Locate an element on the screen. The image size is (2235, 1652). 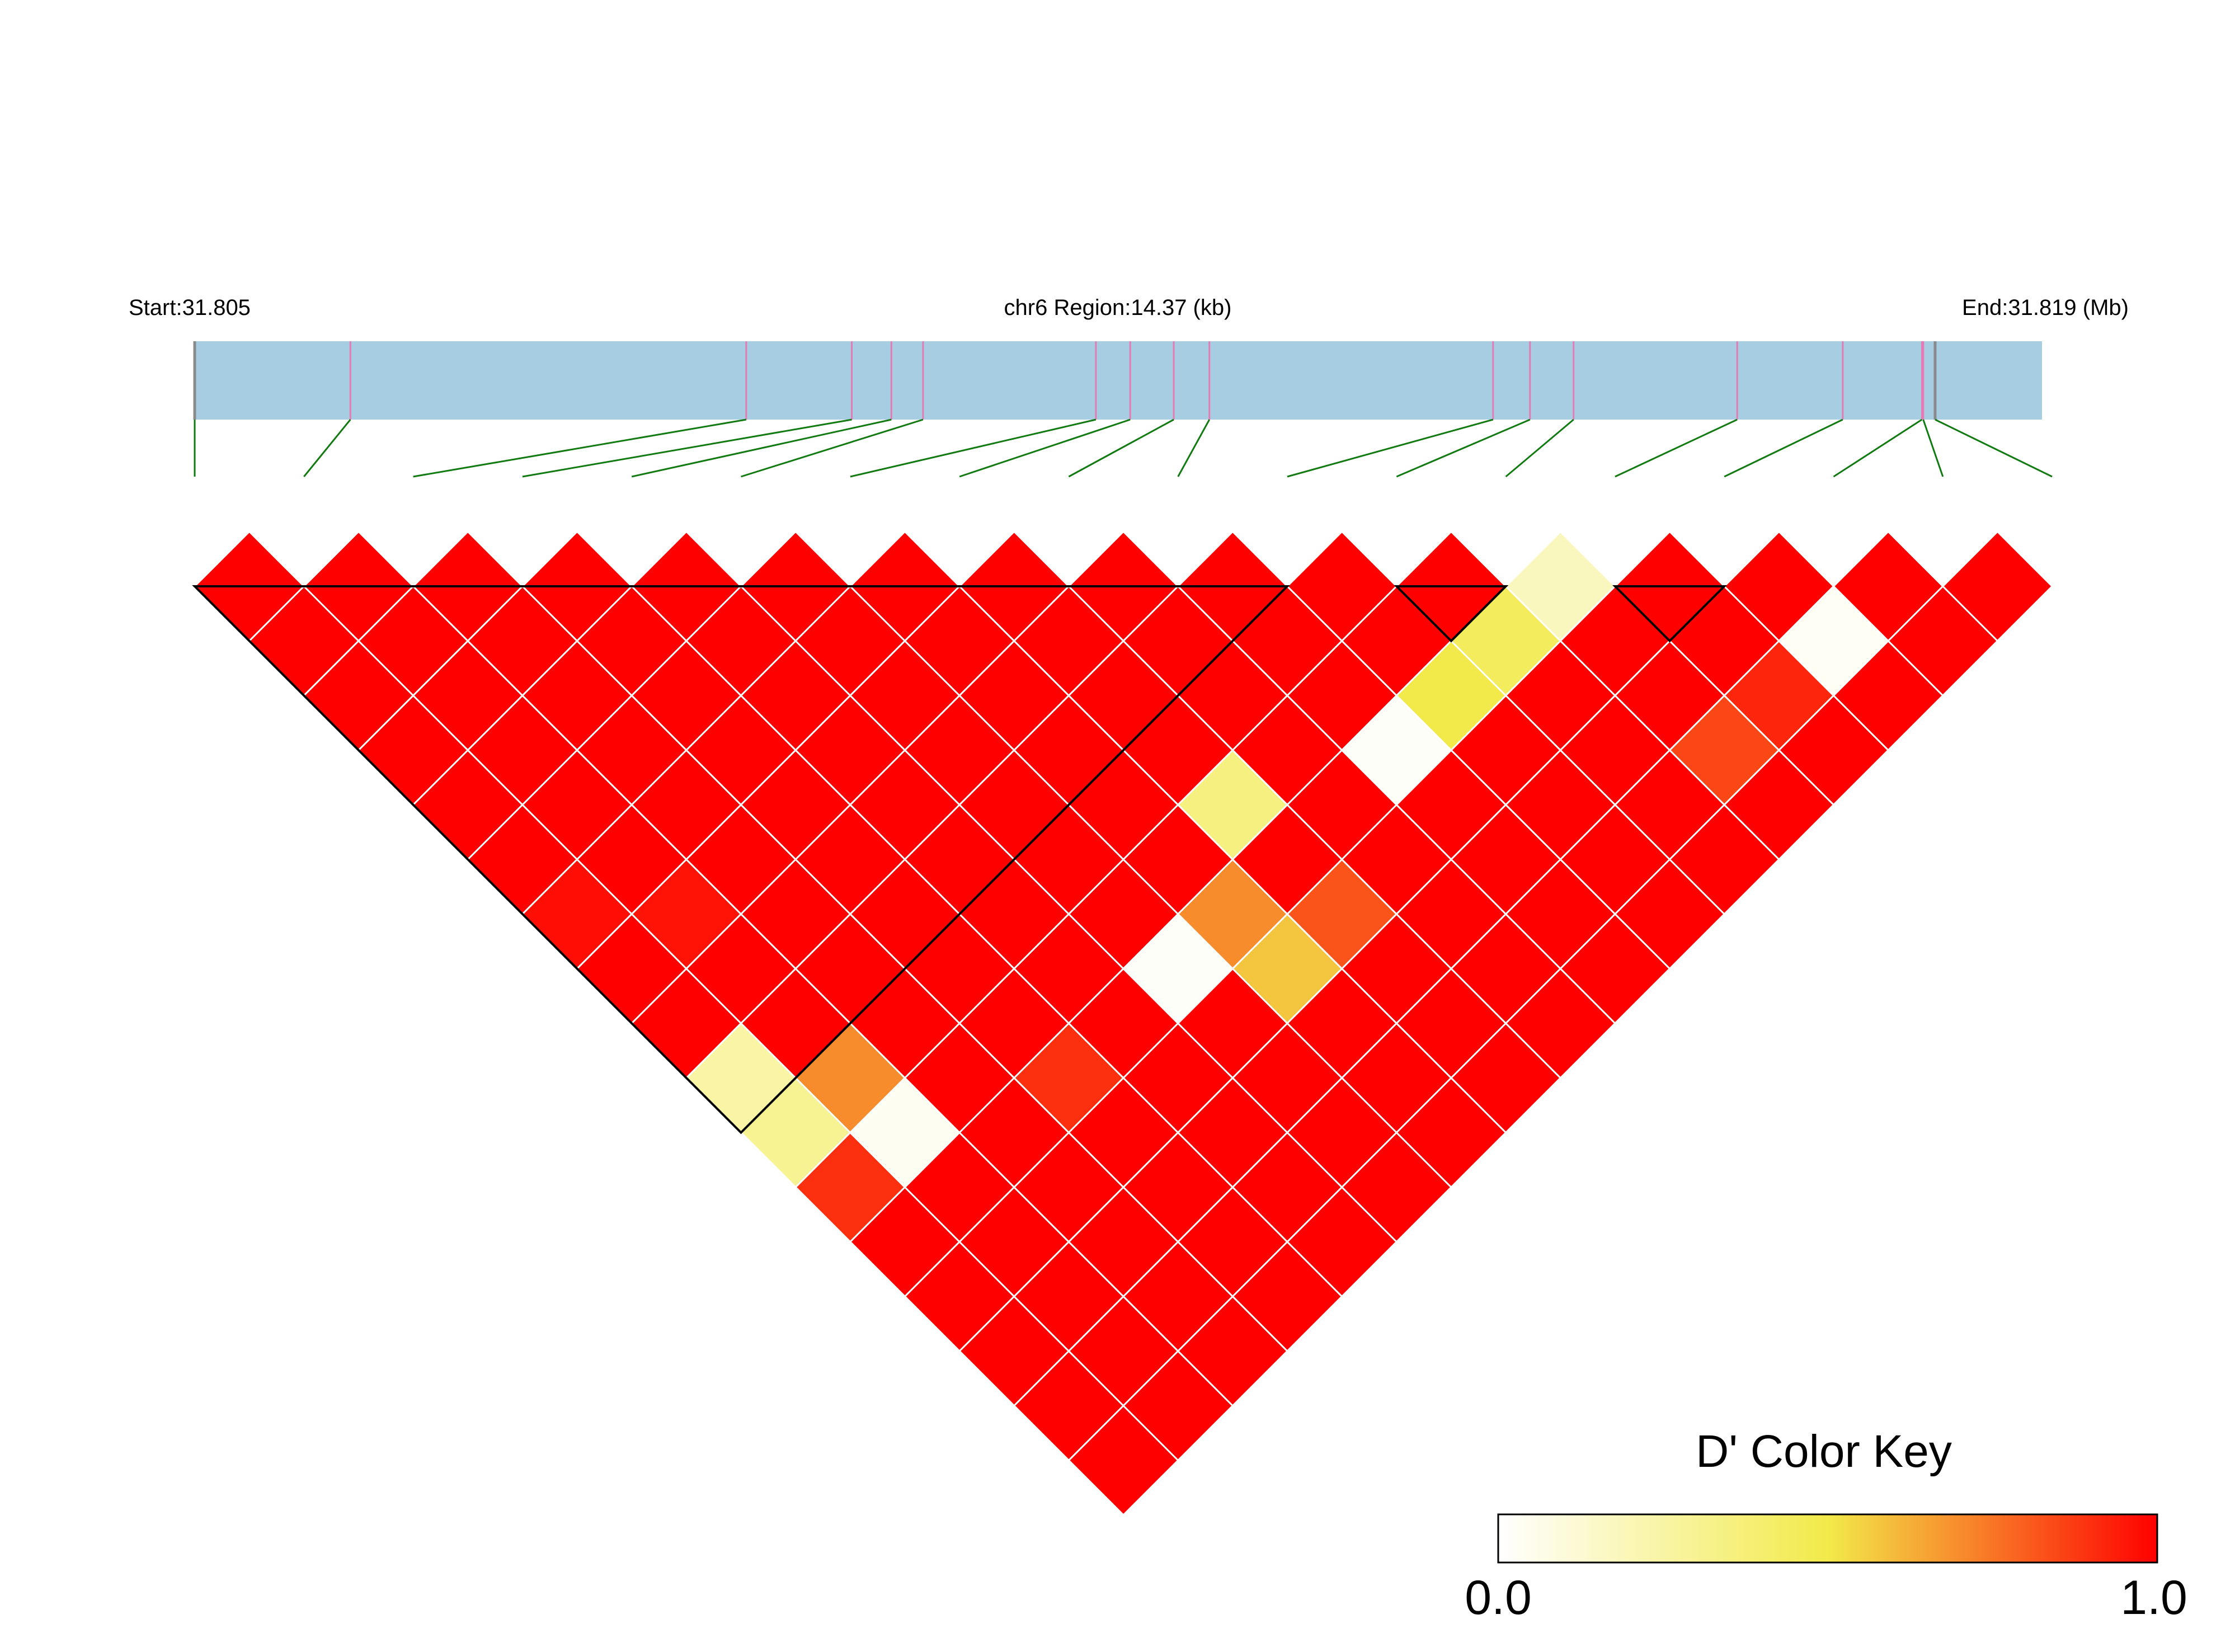
color-key: D' Color Key 0.0 1.0 is located at coordinates (1826, 1526).